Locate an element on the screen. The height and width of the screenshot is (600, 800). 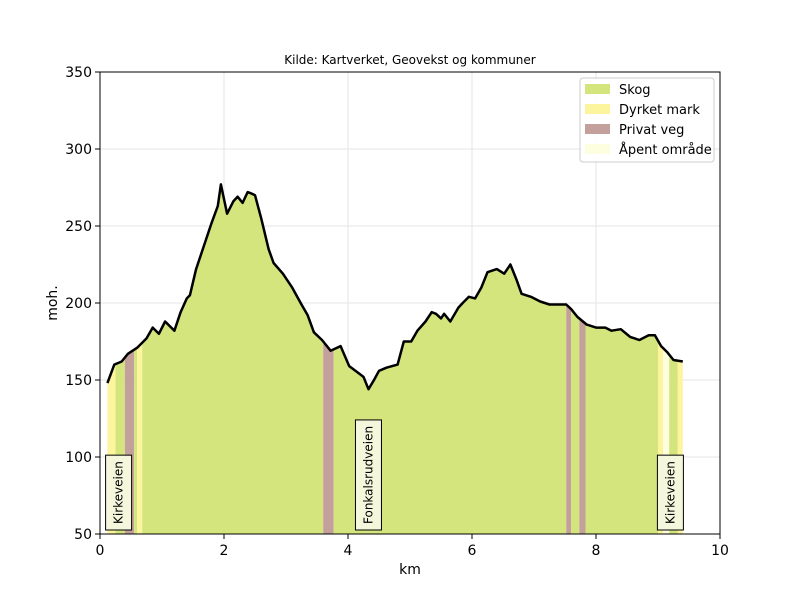
legend-box is located at coordinates (647, 120).